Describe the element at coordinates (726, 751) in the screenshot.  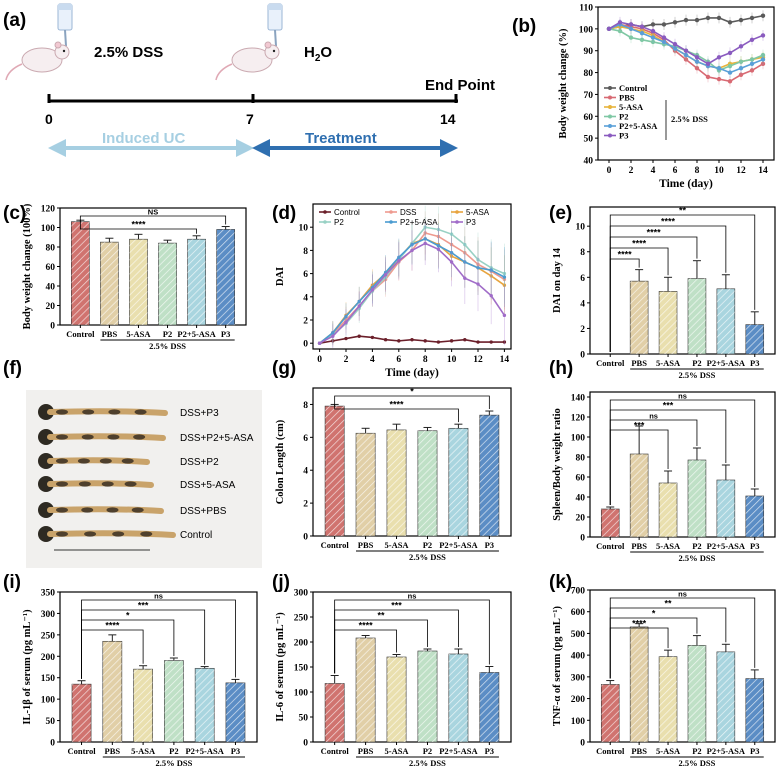
I see `x-tick-label: P2+5-ASA` at that location.